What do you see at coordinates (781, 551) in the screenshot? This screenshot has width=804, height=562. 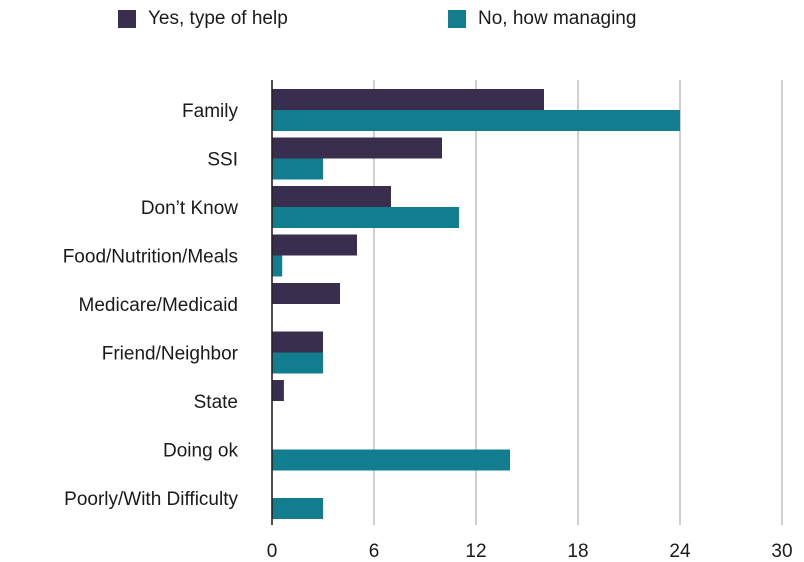 I see `x-tick-label-5: 30` at bounding box center [781, 551].